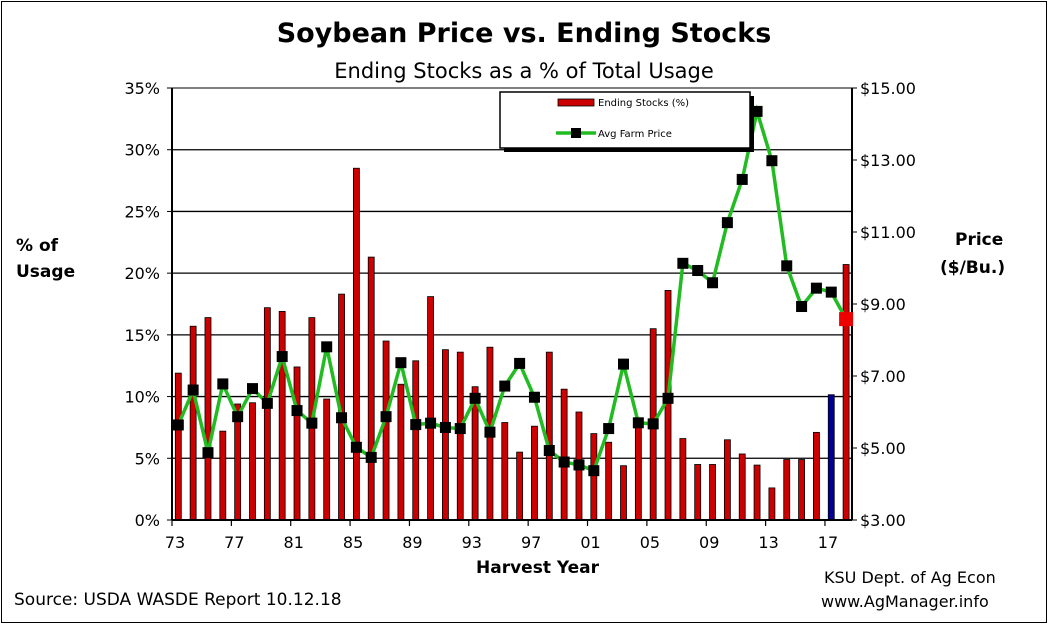 Image resolution: width=1048 pixels, height=624 pixels. I want to click on price-marker-1974, so click(193, 390).